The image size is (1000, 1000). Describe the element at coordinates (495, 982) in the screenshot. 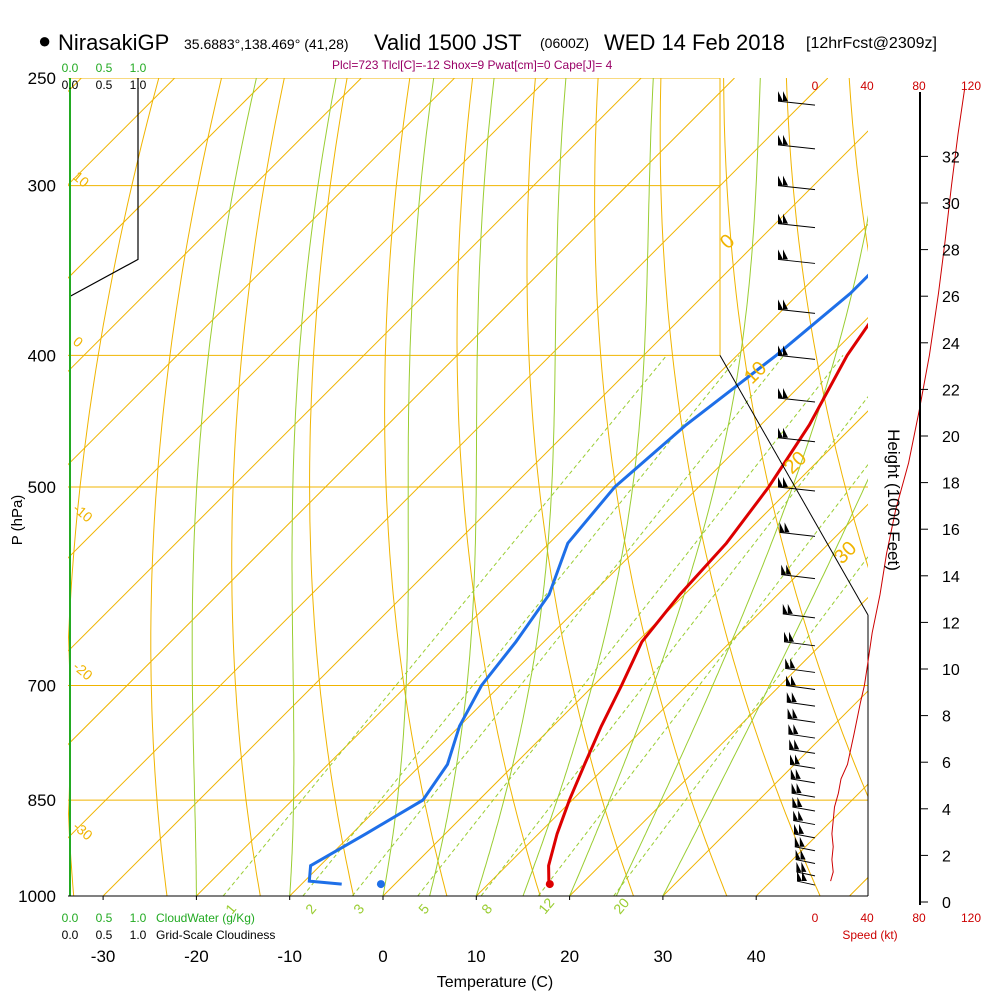

I see `x-axis-title: Temperature (C)` at that location.